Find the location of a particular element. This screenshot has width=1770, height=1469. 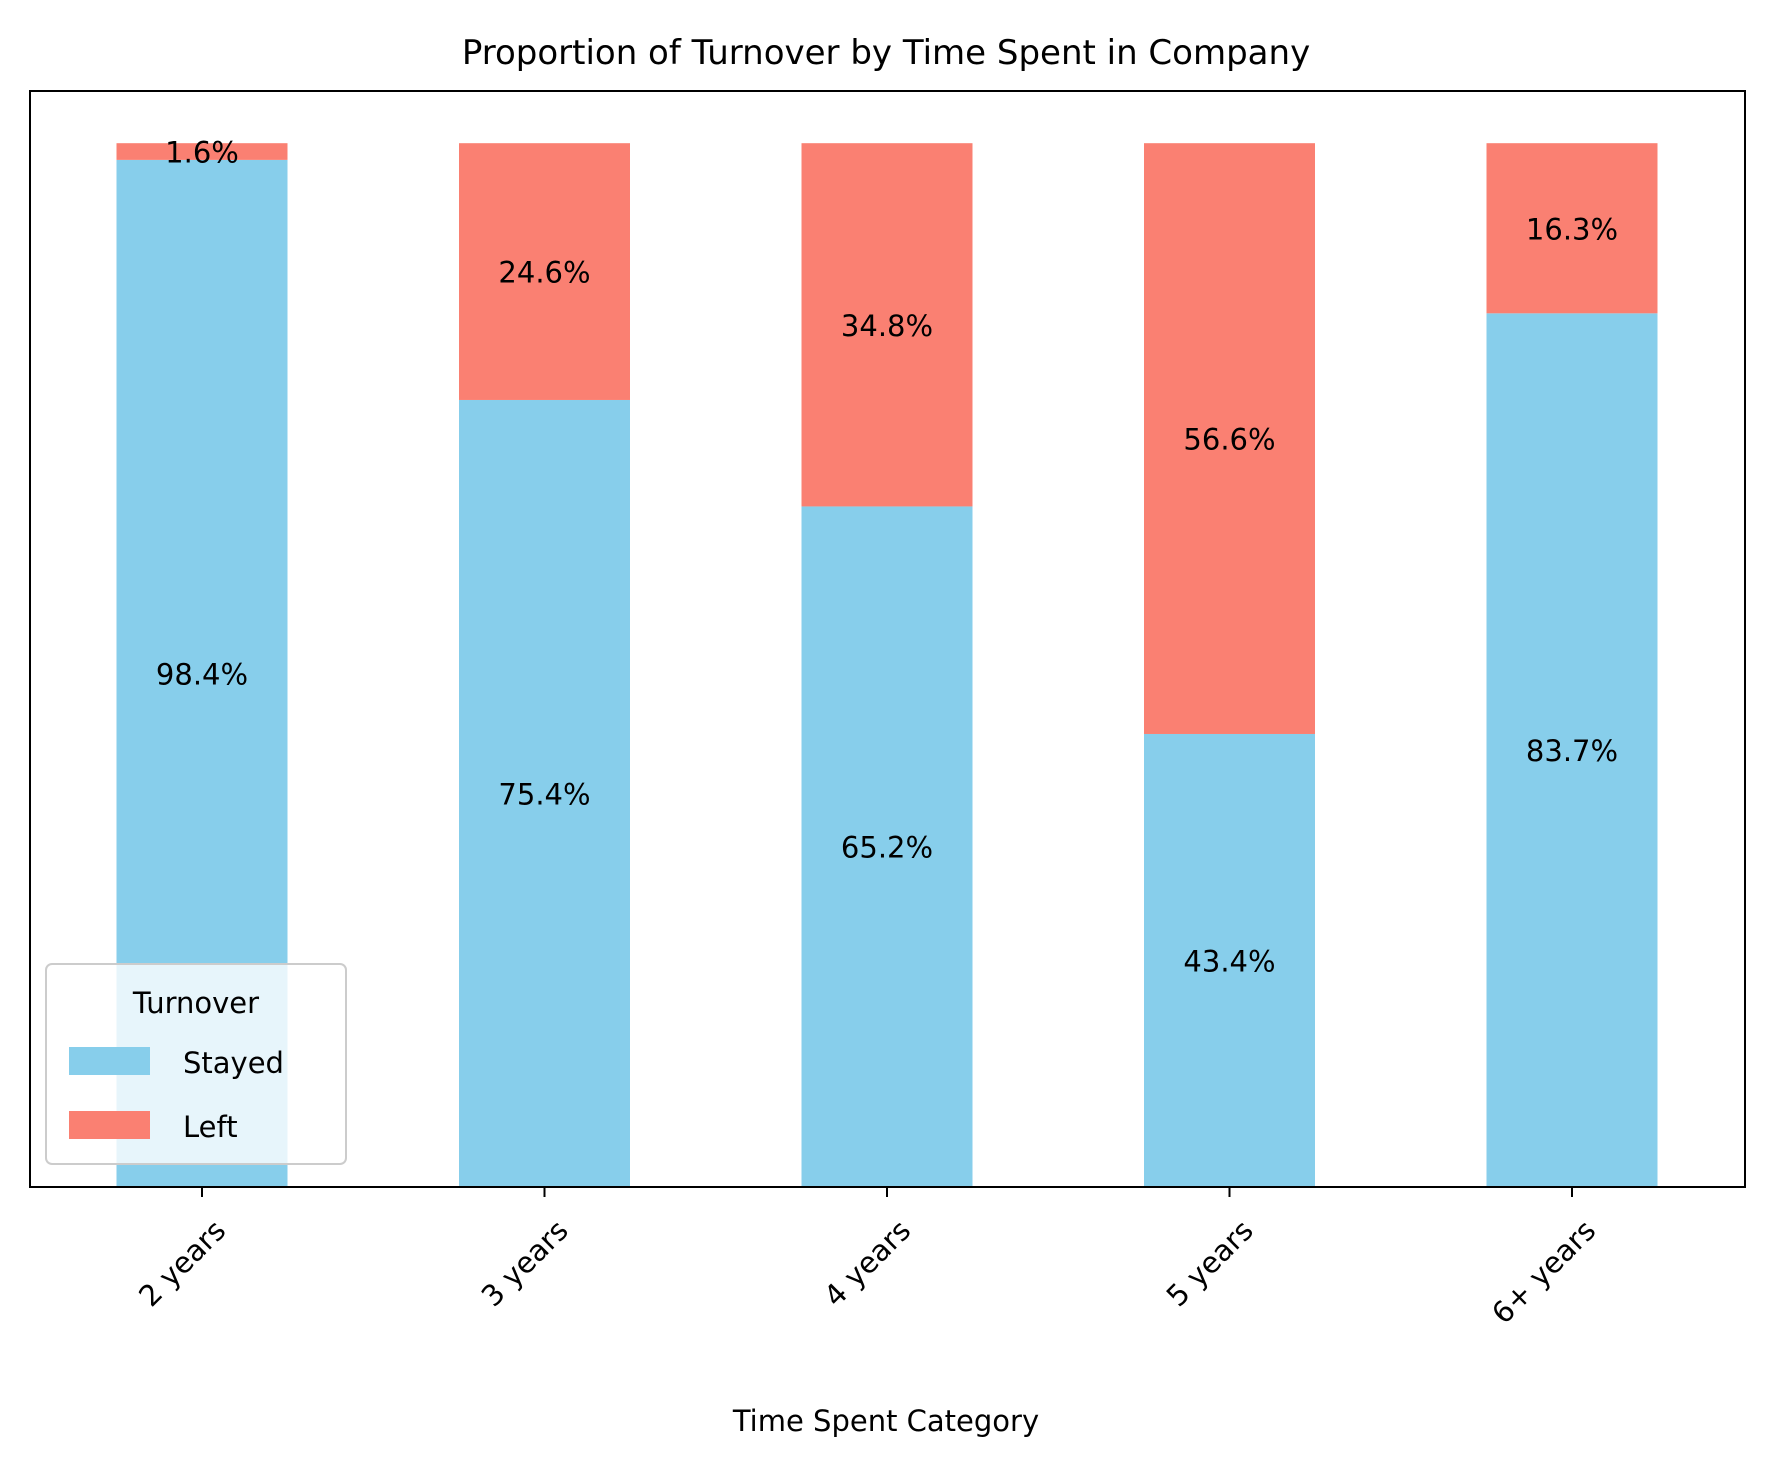

bar-label-left-3-years: 24.6% is located at coordinates (544, 273).